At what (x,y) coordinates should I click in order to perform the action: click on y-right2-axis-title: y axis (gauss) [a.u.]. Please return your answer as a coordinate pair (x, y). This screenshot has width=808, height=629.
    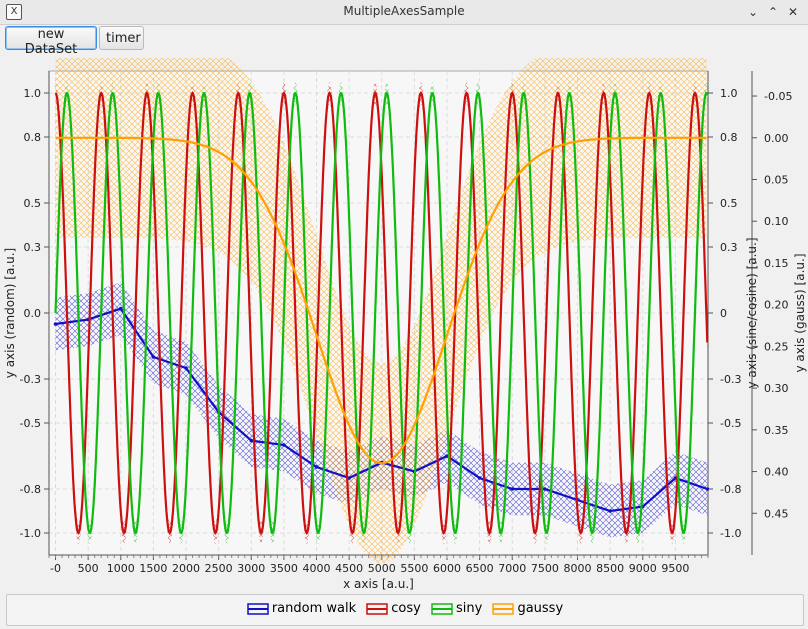
    Looking at the image, I should click on (800, 313).